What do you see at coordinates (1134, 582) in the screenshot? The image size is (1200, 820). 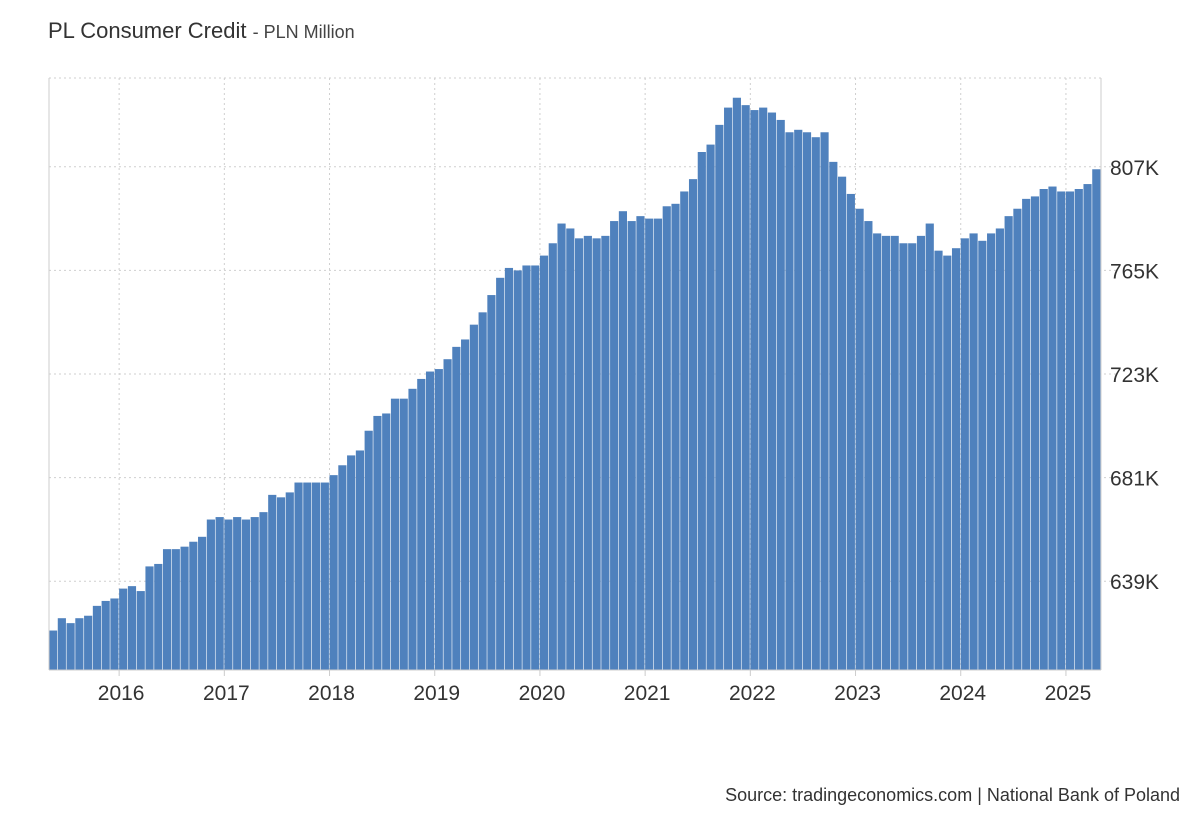 I see `y-tick-label: 639K` at bounding box center [1134, 582].